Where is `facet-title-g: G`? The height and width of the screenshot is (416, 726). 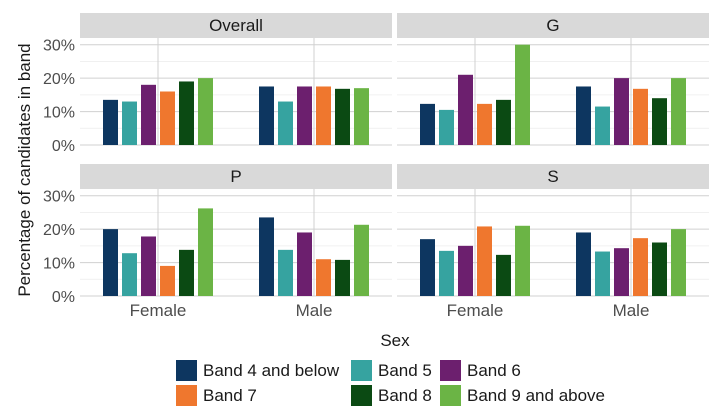 facet-title-g: G is located at coordinates (552, 25).